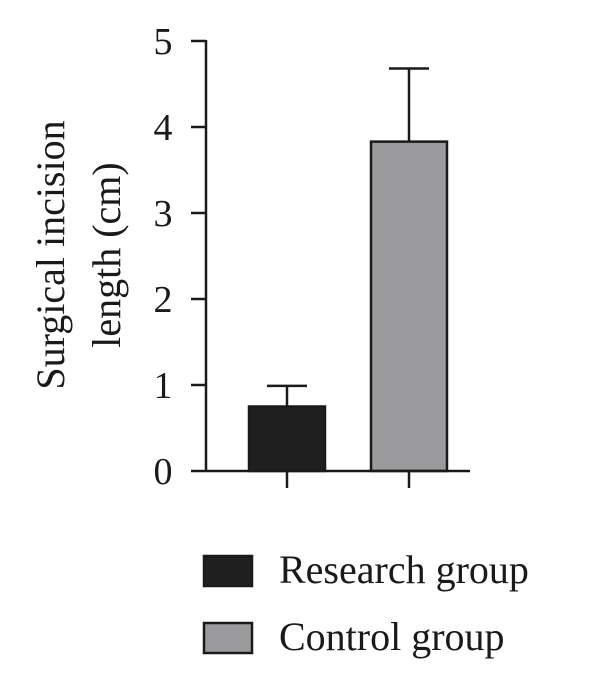  What do you see at coordinates (180, 257) in the screenshot?
I see `y-axis-ticks: 0 1 2 3 4 5` at bounding box center [180, 257].